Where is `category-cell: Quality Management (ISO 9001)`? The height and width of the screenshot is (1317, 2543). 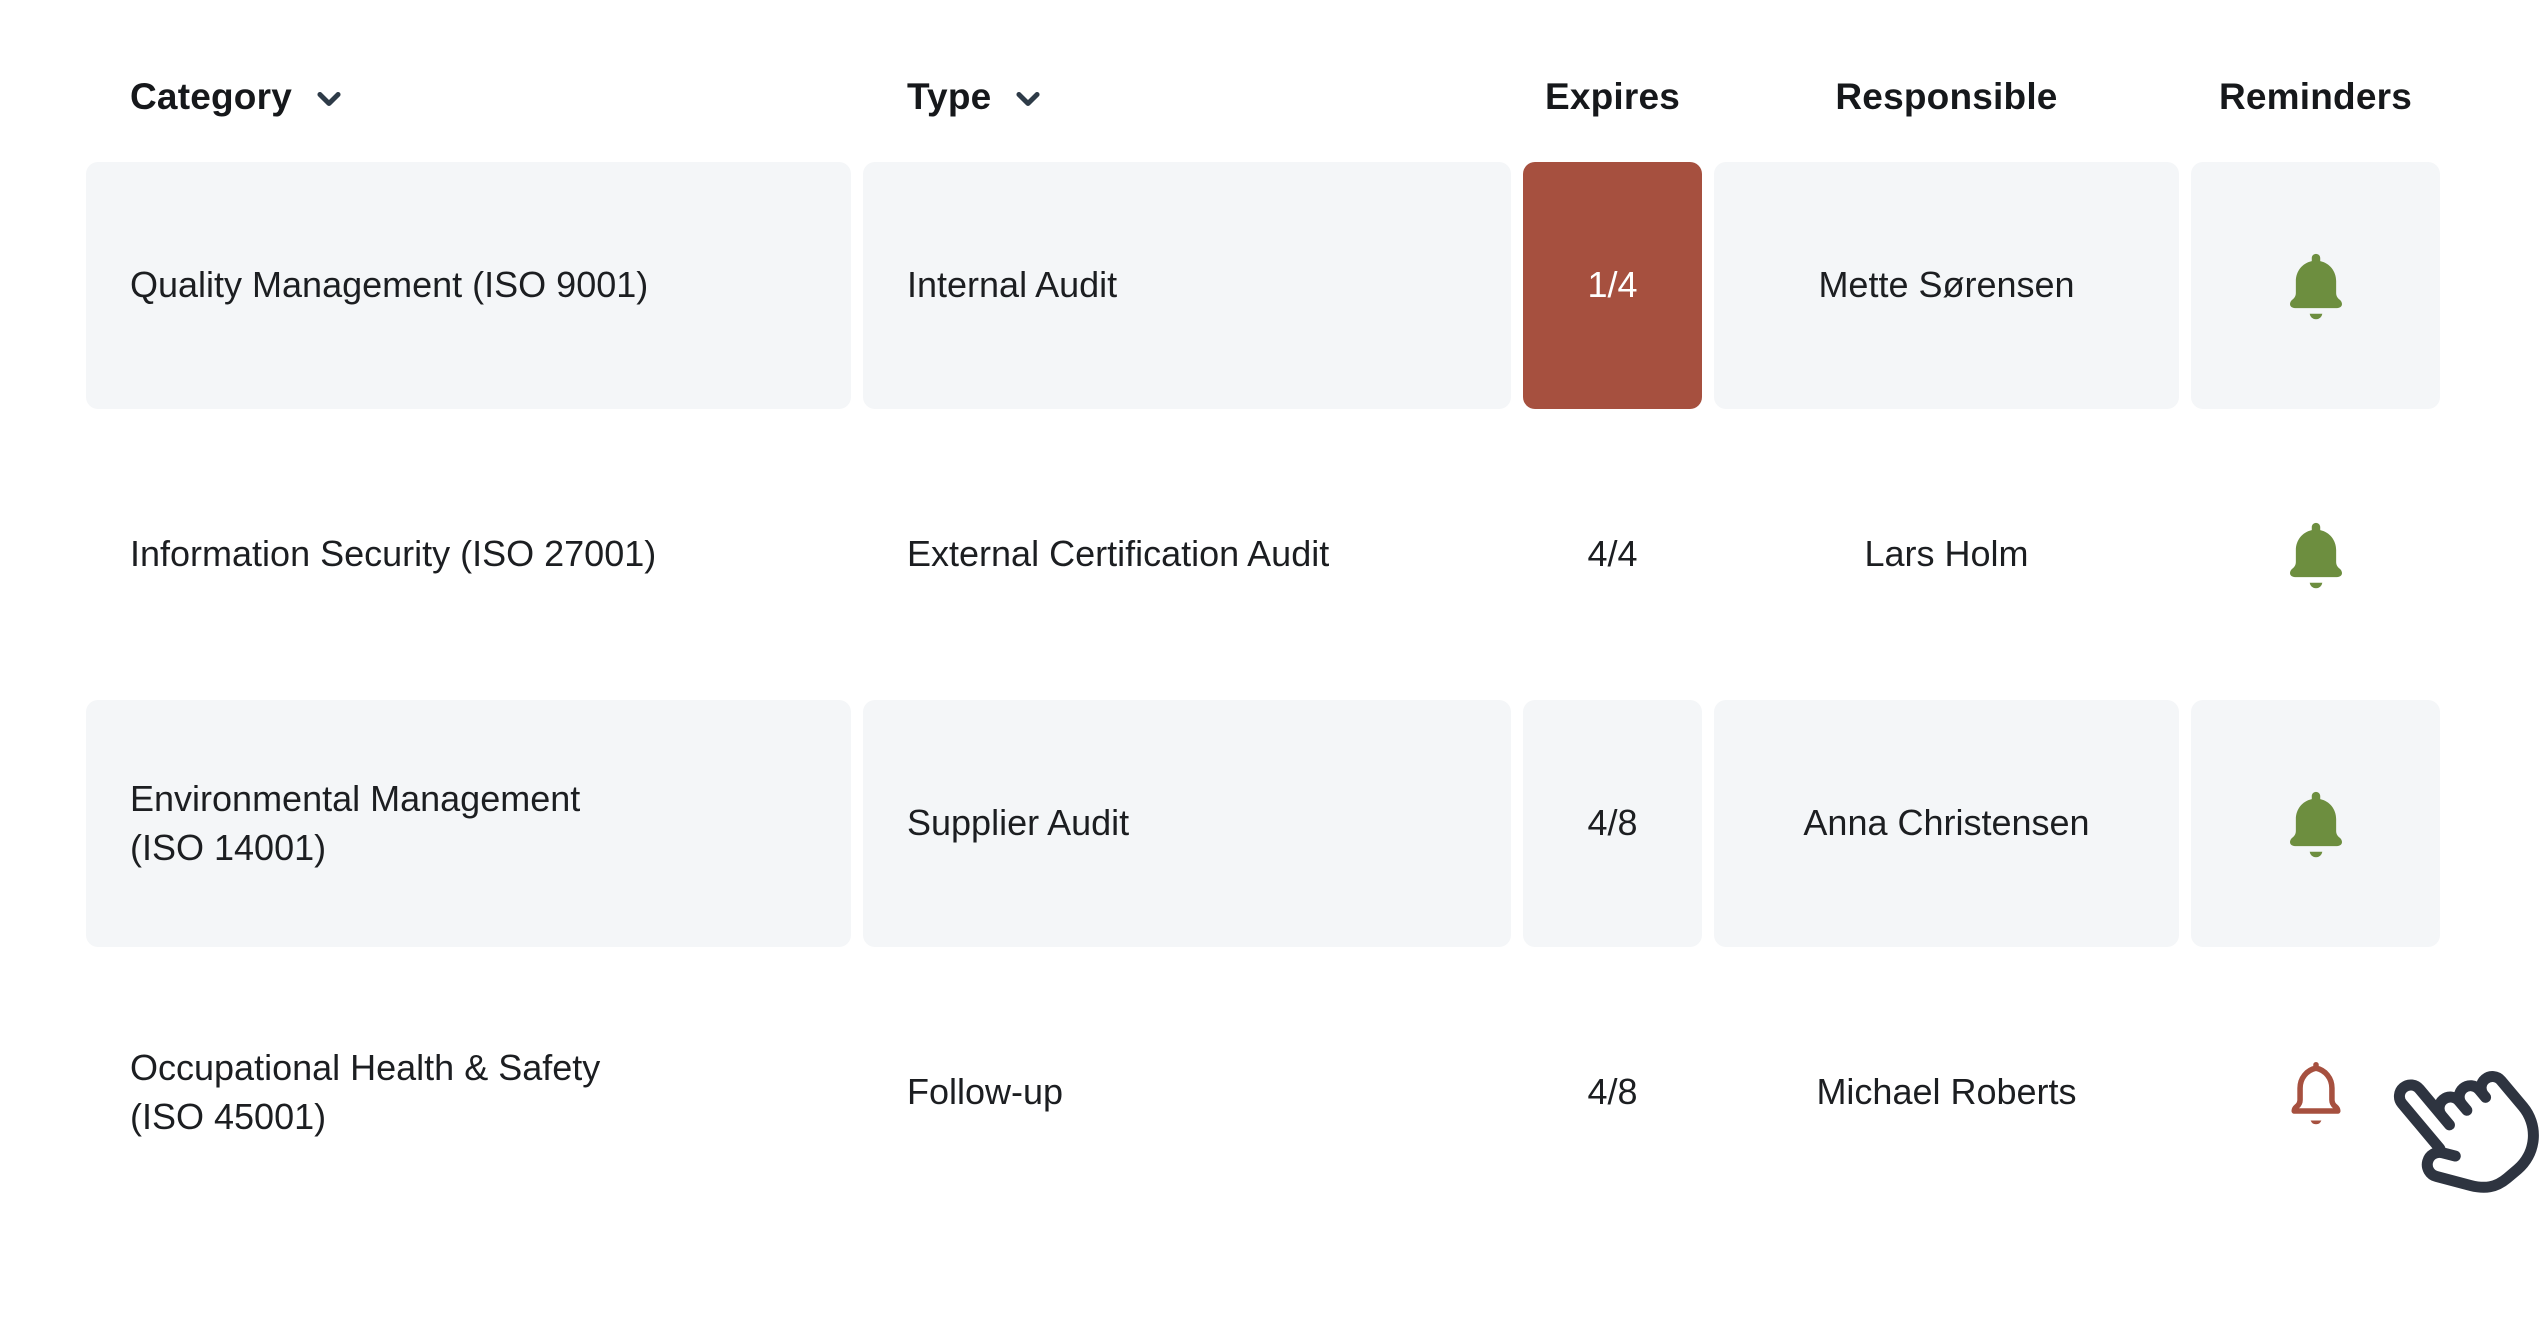 category-cell: Quality Management (ISO 9001) is located at coordinates (468, 285).